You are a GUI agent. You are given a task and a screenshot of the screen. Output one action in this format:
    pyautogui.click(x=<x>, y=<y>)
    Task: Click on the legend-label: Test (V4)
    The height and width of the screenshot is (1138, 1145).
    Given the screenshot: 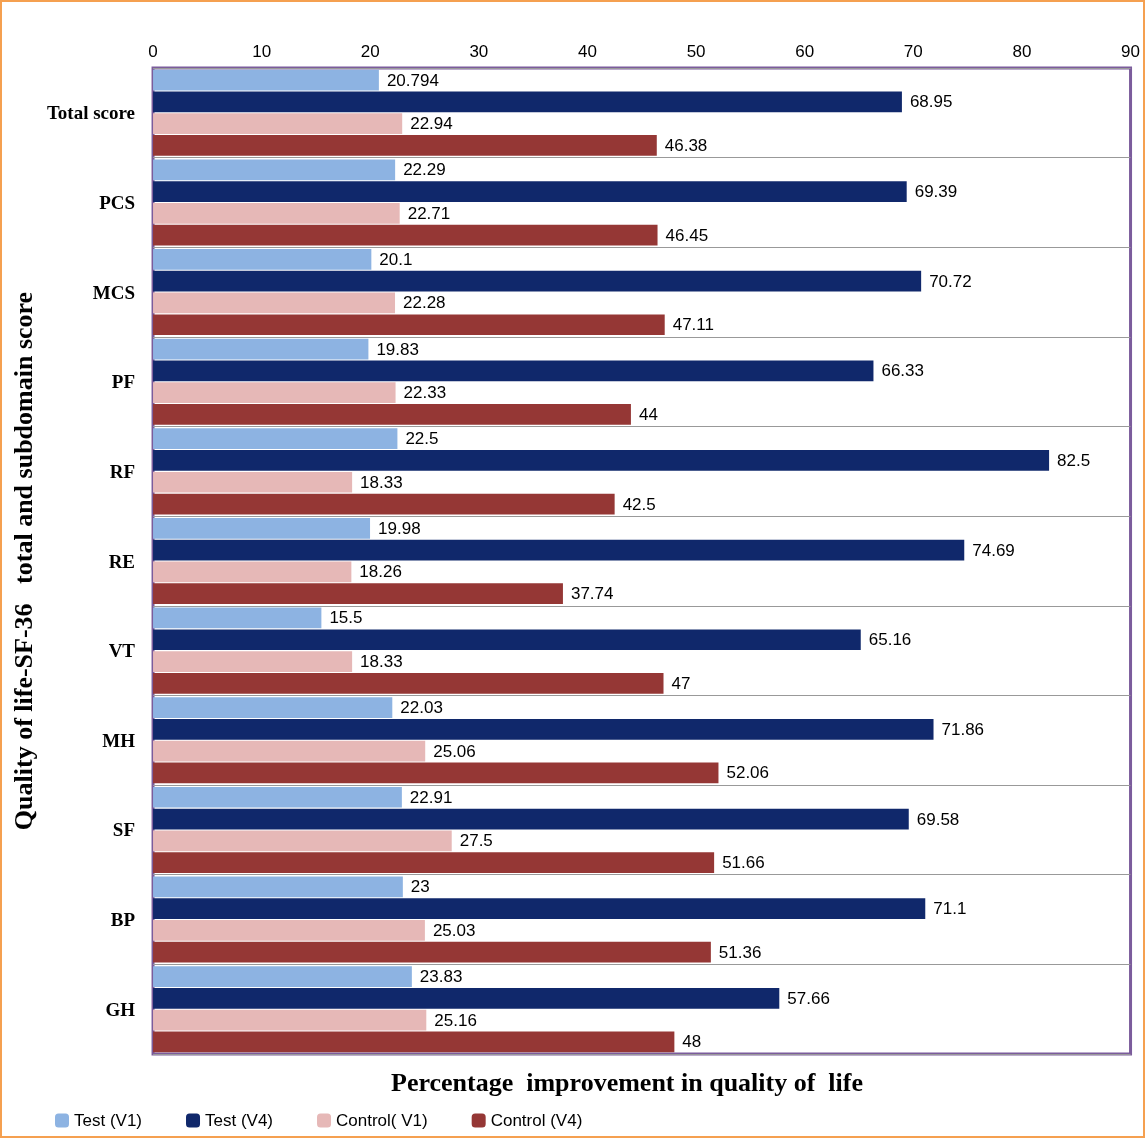 What is the action you would take?
    pyautogui.click(x=239, y=1120)
    